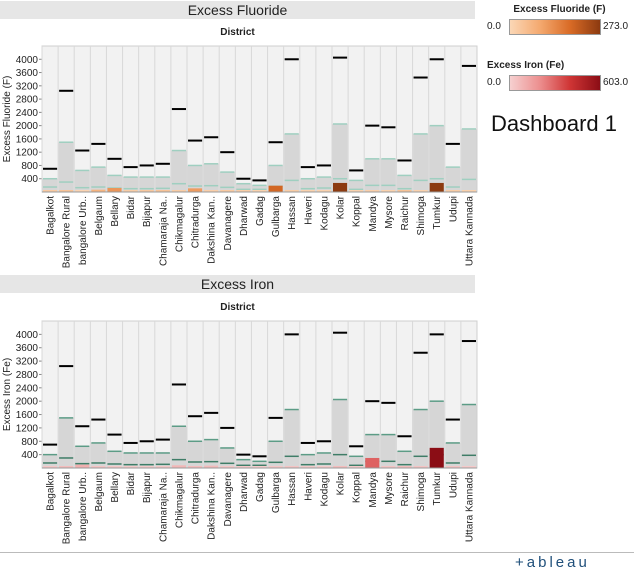  I want to click on y-tick-label: 3600, so click(27, 73).